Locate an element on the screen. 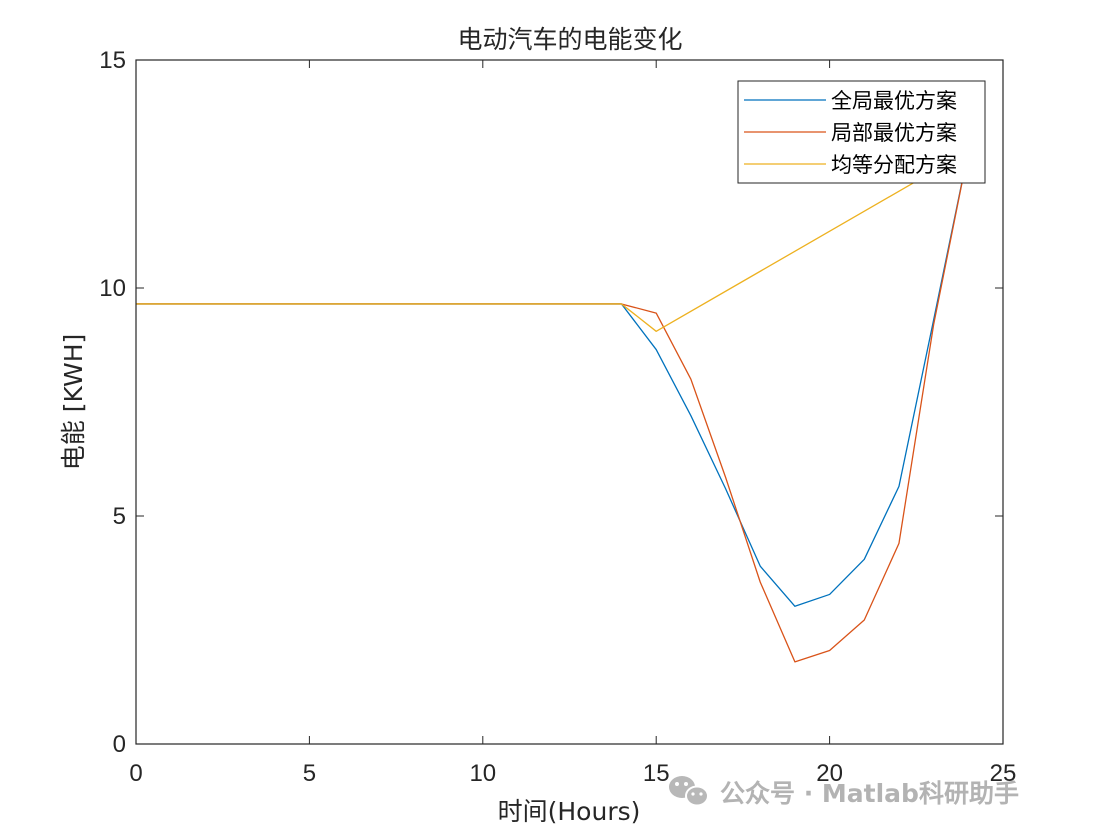 This screenshot has height=834, width=1107. y-tick-label: 5 is located at coordinates (119, 516).